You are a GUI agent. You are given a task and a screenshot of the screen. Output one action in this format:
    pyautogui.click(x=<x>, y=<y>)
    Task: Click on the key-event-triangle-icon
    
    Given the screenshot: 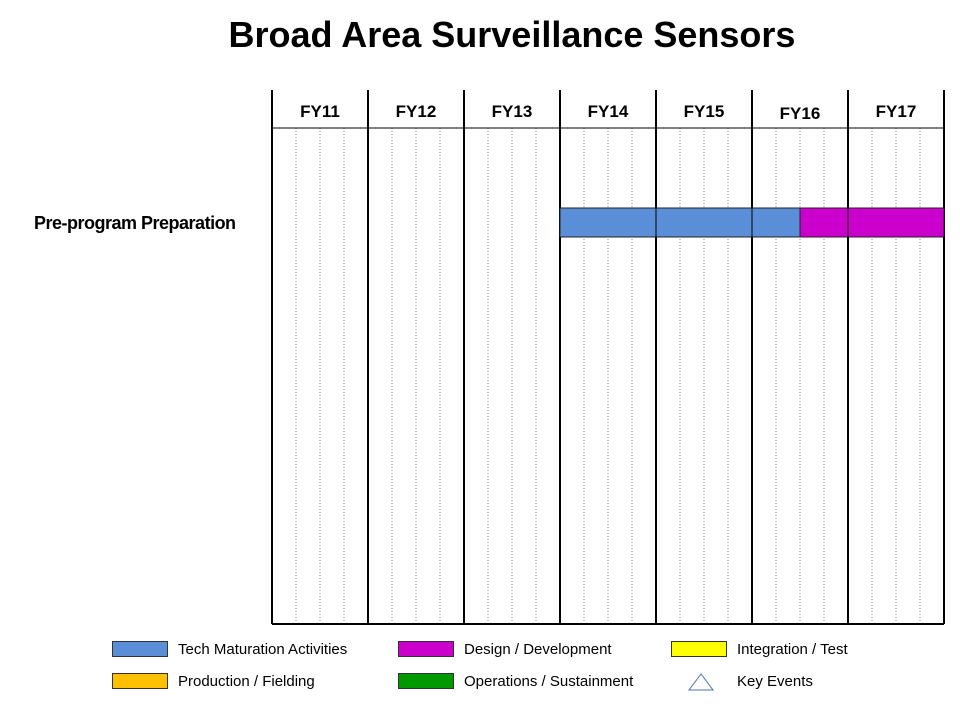 What is the action you would take?
    pyautogui.click(x=701, y=682)
    